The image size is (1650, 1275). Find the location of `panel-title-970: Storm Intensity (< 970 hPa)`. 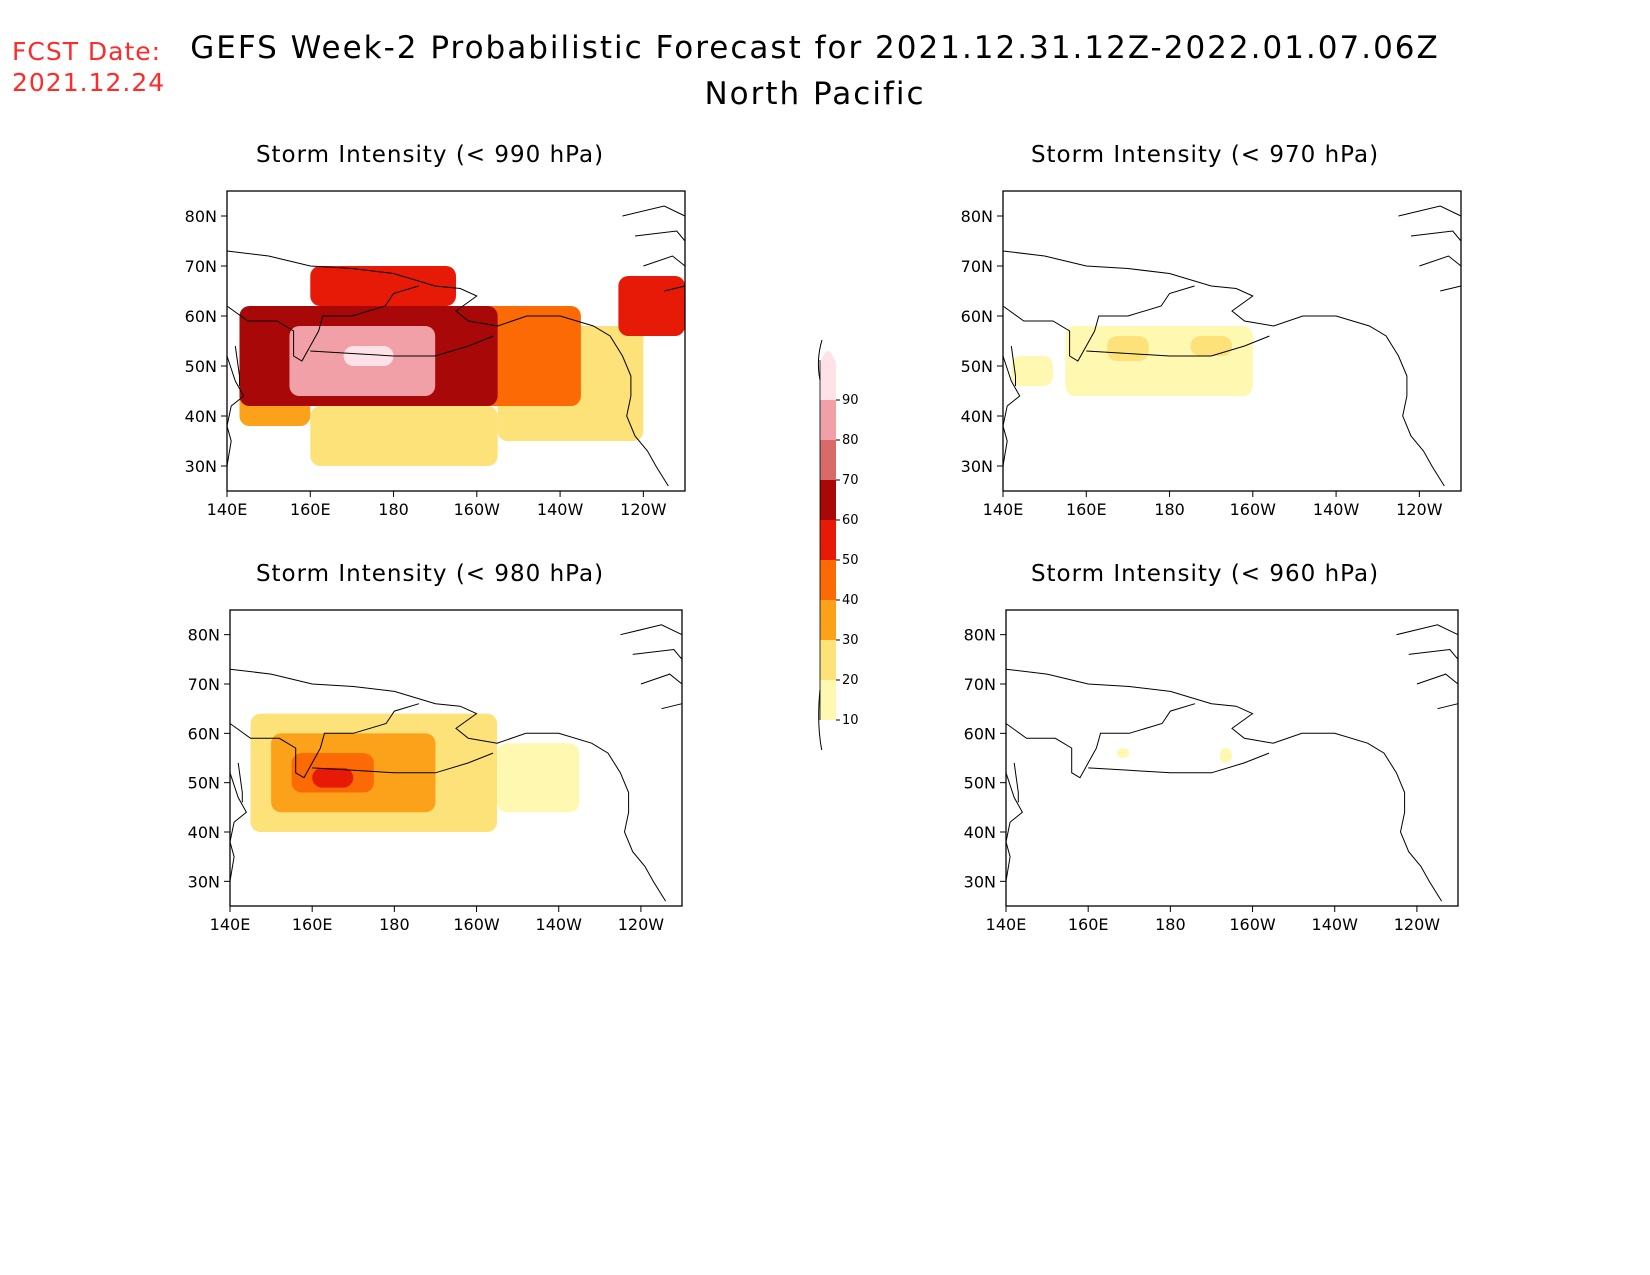

panel-title-970: Storm Intensity (< 970 hPa) is located at coordinates (1205, 155).